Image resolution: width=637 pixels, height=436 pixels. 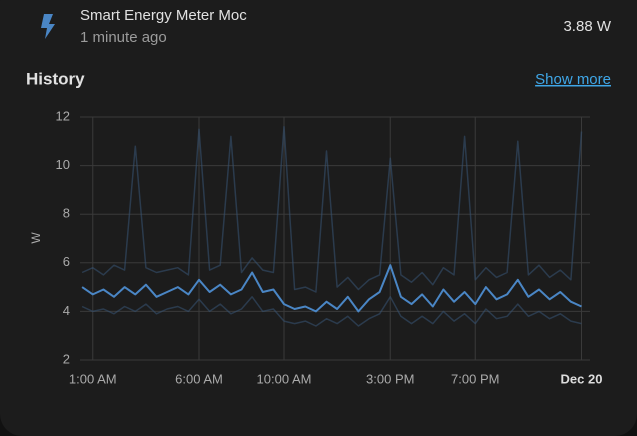 What do you see at coordinates (331, 288) in the screenshot?
I see `series-line` at bounding box center [331, 288].